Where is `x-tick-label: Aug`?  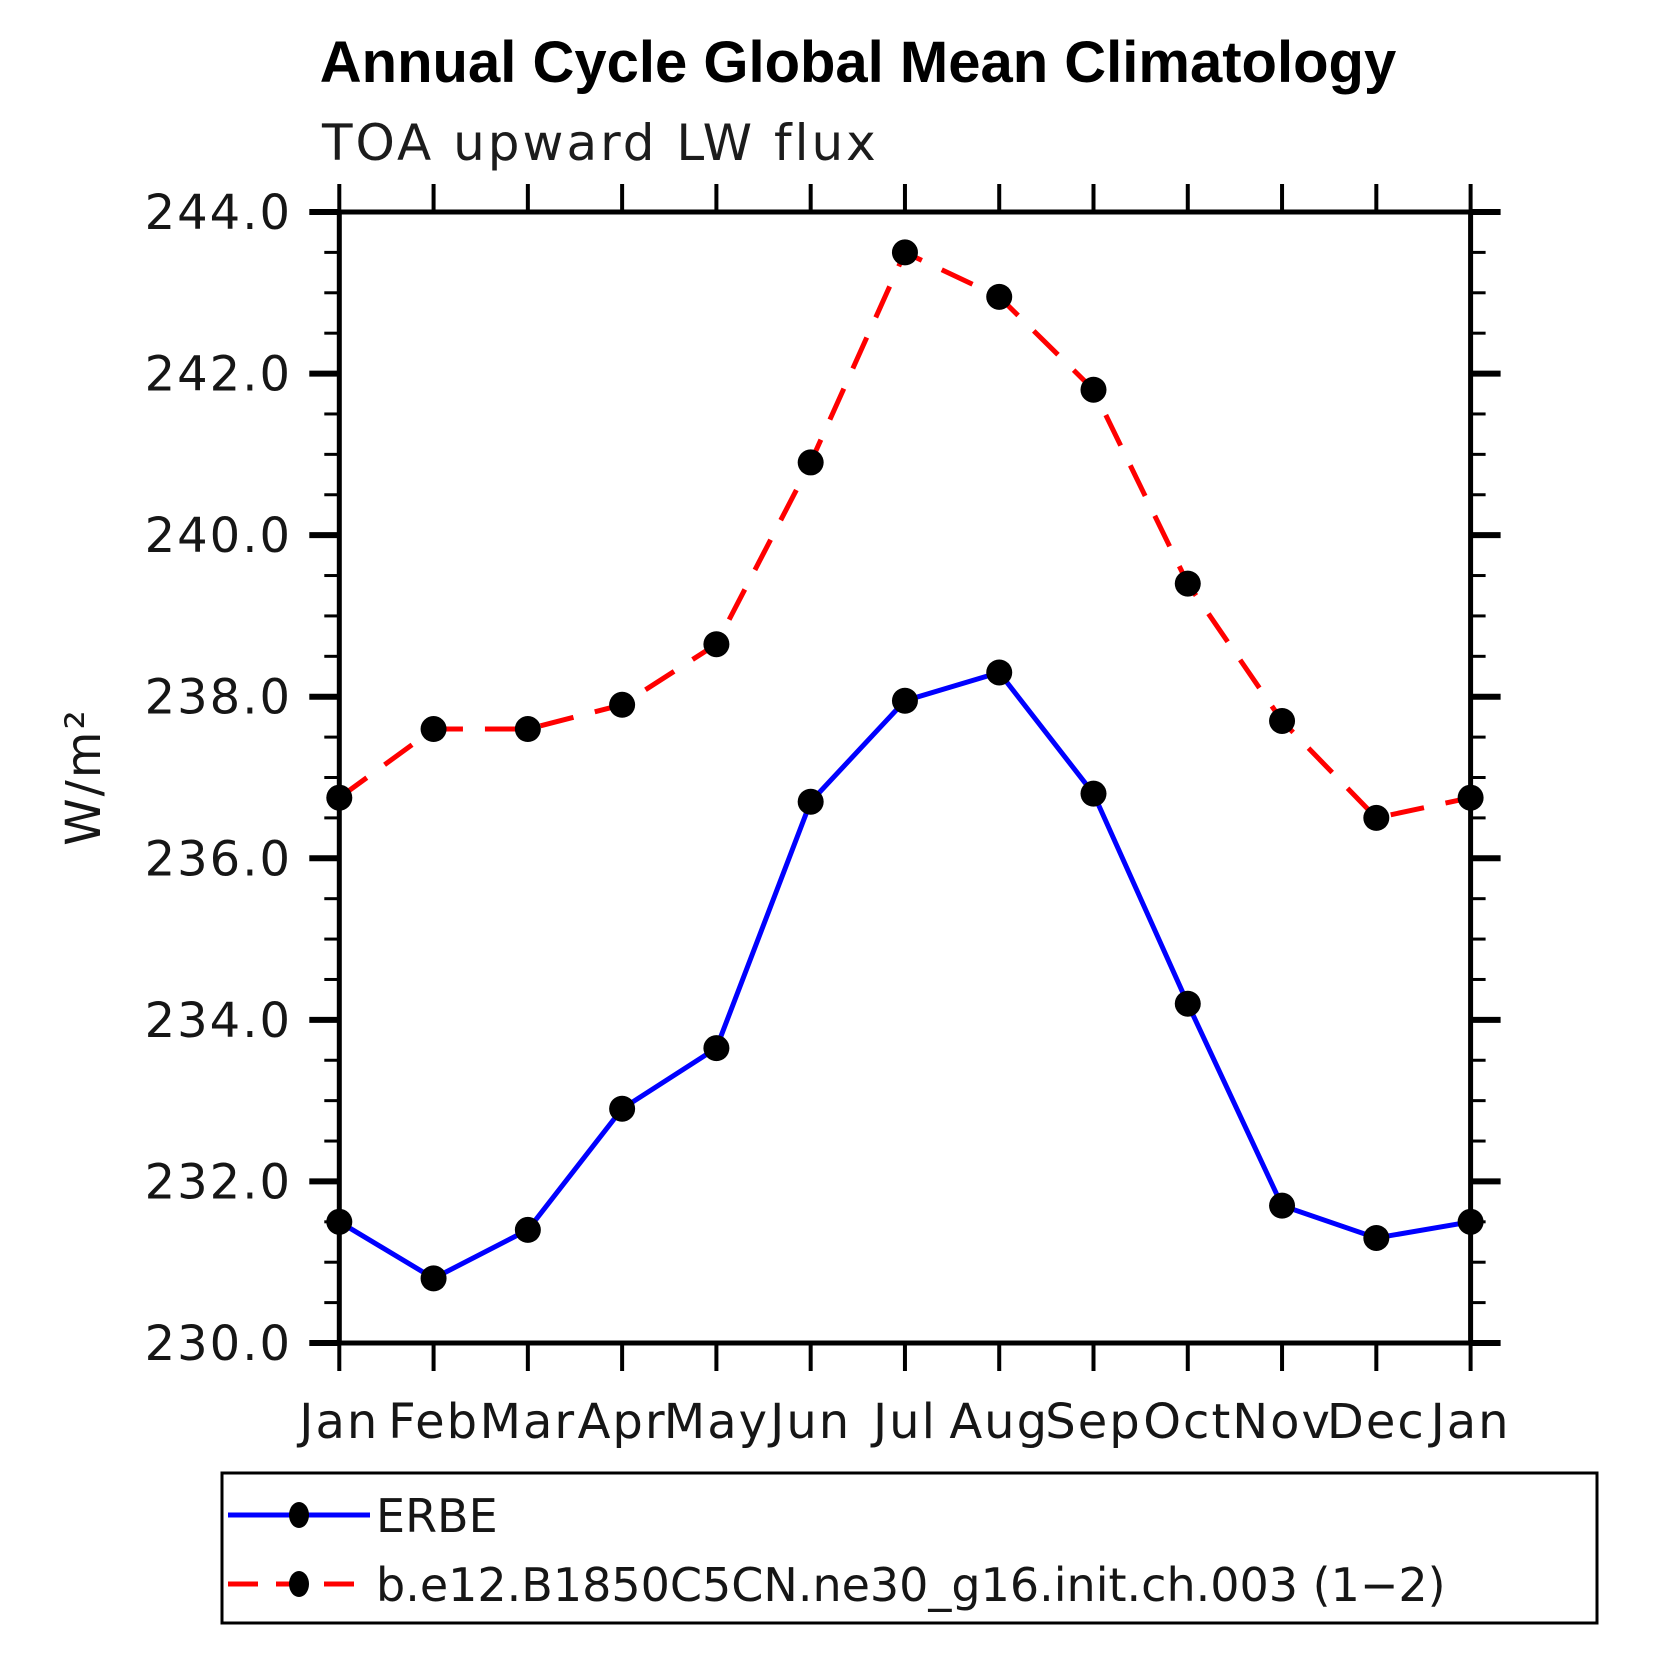
x-tick-label: Aug is located at coordinates (999, 1422).